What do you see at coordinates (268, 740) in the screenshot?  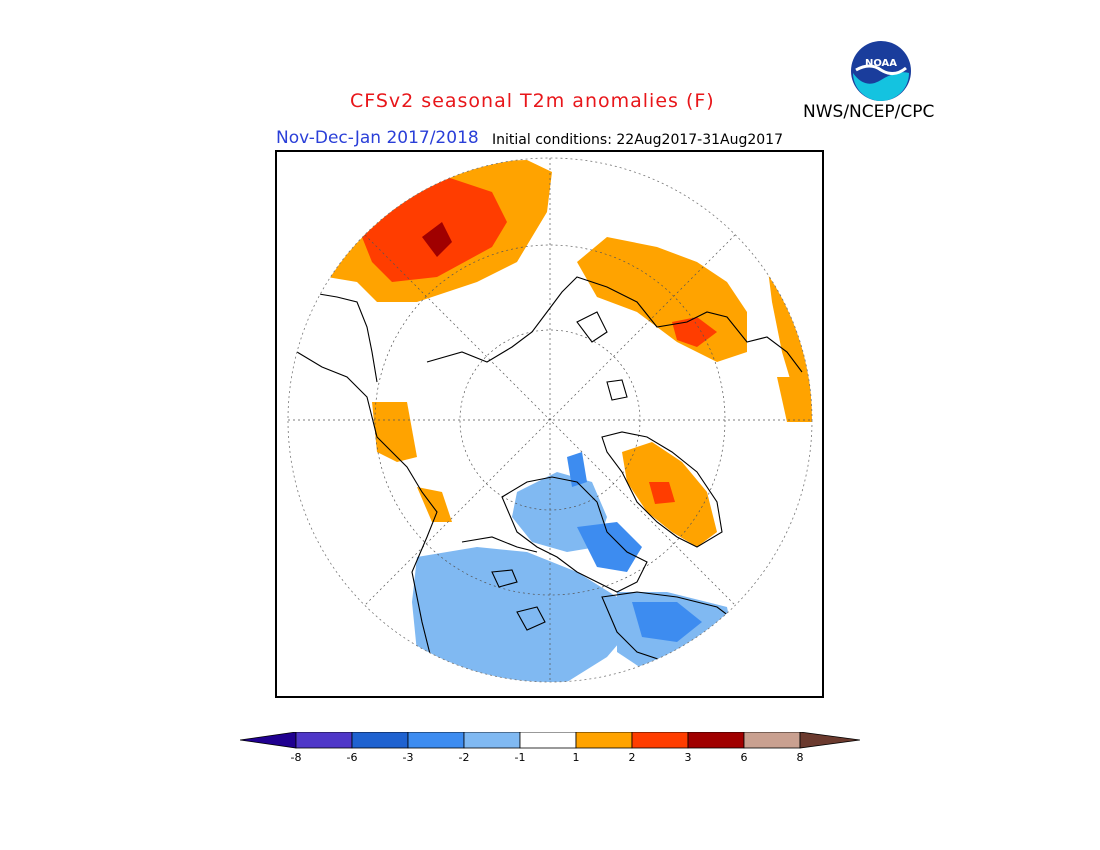 I see `legend-arrow-low` at bounding box center [268, 740].